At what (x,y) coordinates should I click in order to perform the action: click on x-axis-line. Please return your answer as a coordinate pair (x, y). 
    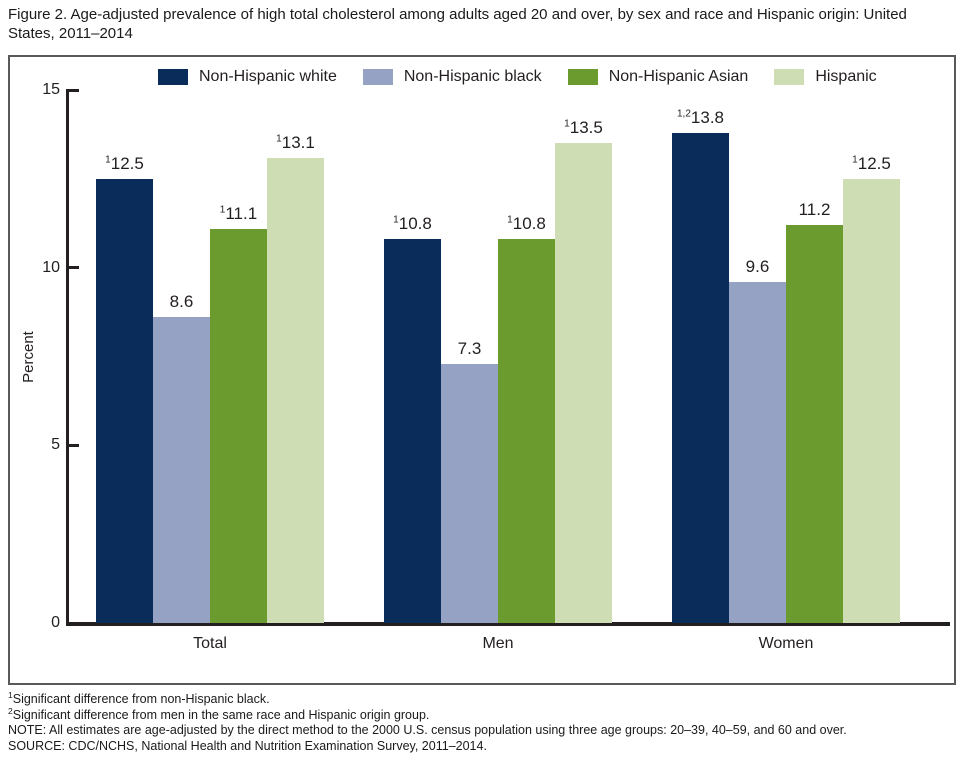
    Looking at the image, I should click on (508, 624).